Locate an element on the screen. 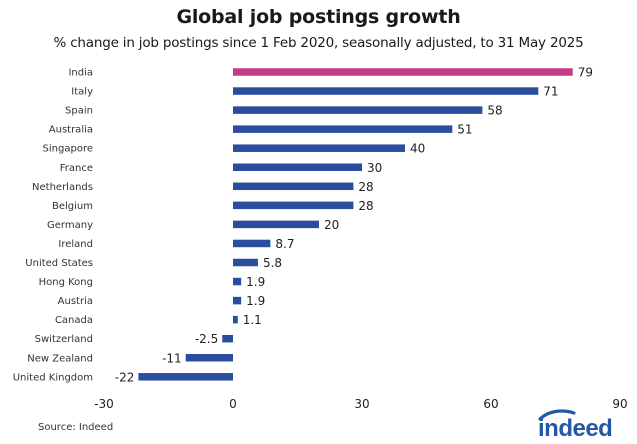 Image resolution: width=637 pixels, height=444 pixels. bar-singapore is located at coordinates (319, 148).